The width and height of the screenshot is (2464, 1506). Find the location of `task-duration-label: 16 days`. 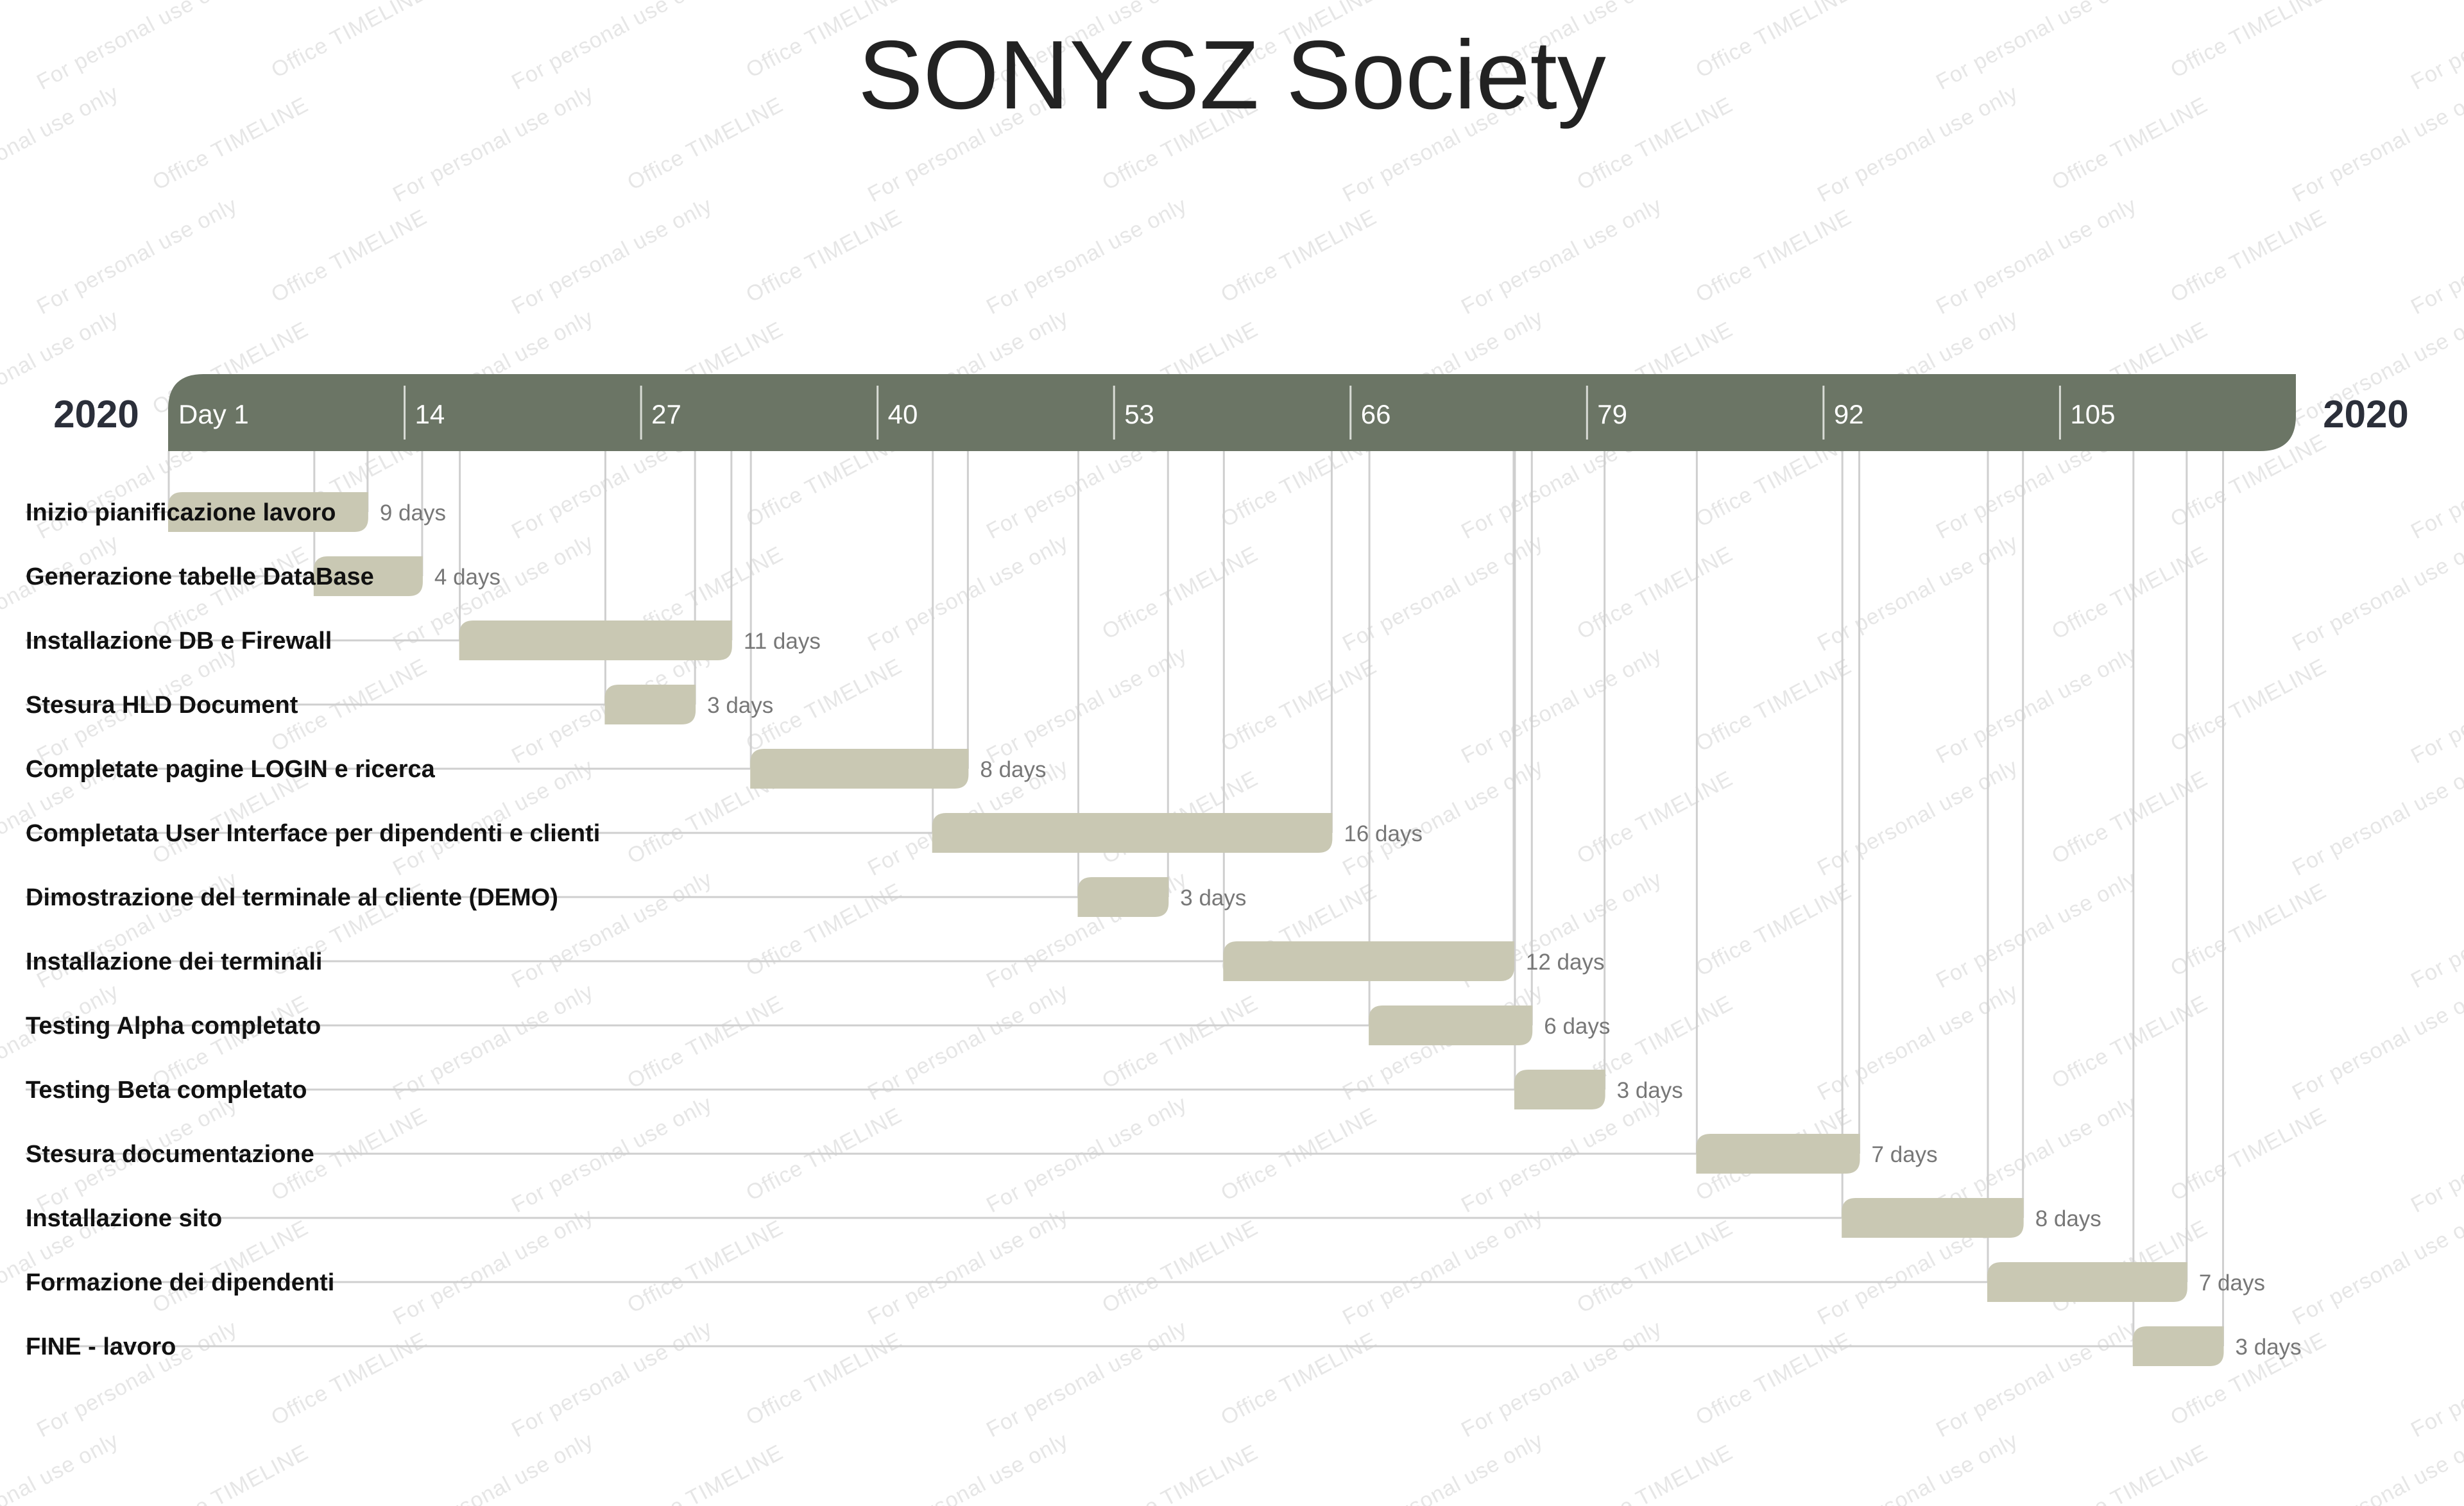

task-duration-label: 16 days is located at coordinates (1384, 833).